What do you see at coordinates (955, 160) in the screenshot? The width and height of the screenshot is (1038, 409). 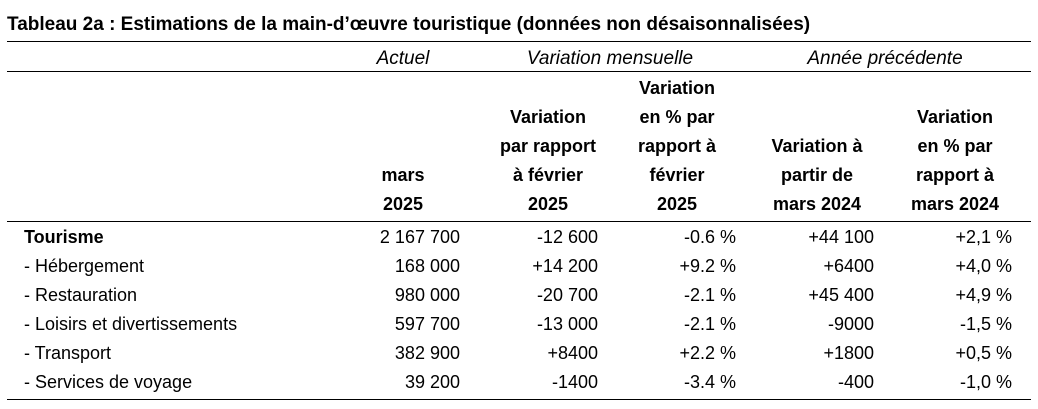 I see `header-variation-pct-mars-2024: Variation en % par rapport à mars 2024` at bounding box center [955, 160].